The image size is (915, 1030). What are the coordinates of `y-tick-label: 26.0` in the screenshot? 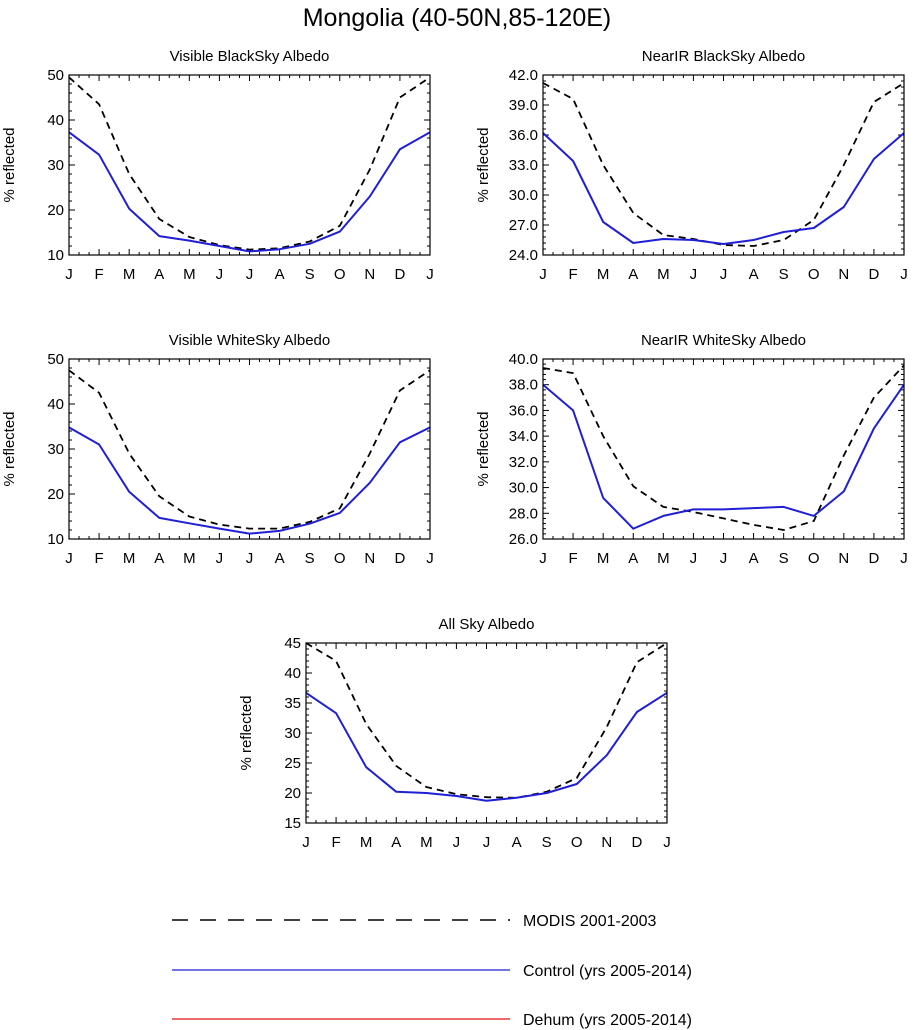 It's located at (523, 539).